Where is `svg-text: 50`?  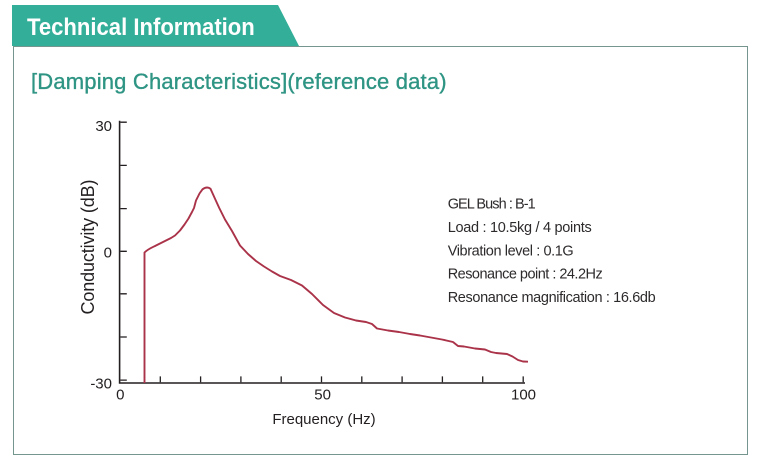 svg-text: 50 is located at coordinates (322, 395).